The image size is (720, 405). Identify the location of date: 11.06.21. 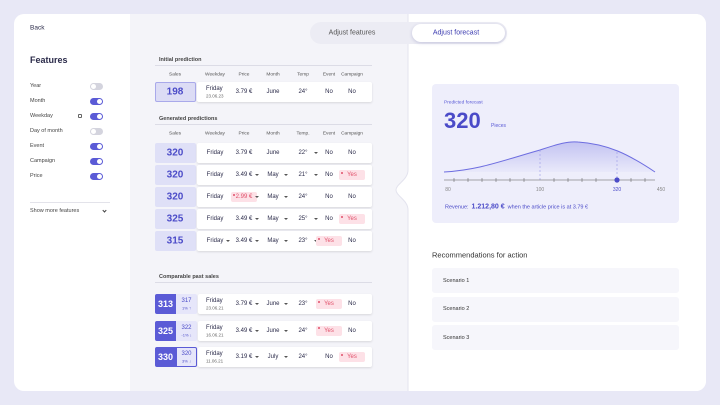
(215, 361).